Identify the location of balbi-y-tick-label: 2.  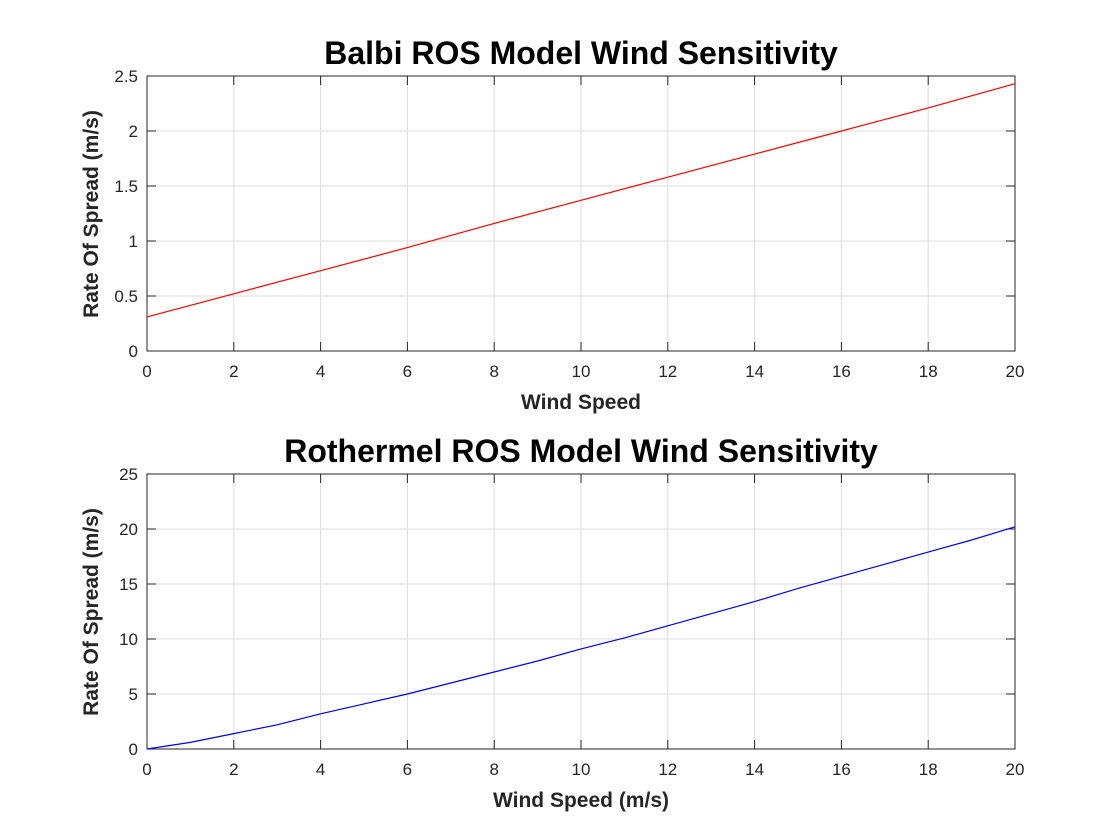
(133, 131).